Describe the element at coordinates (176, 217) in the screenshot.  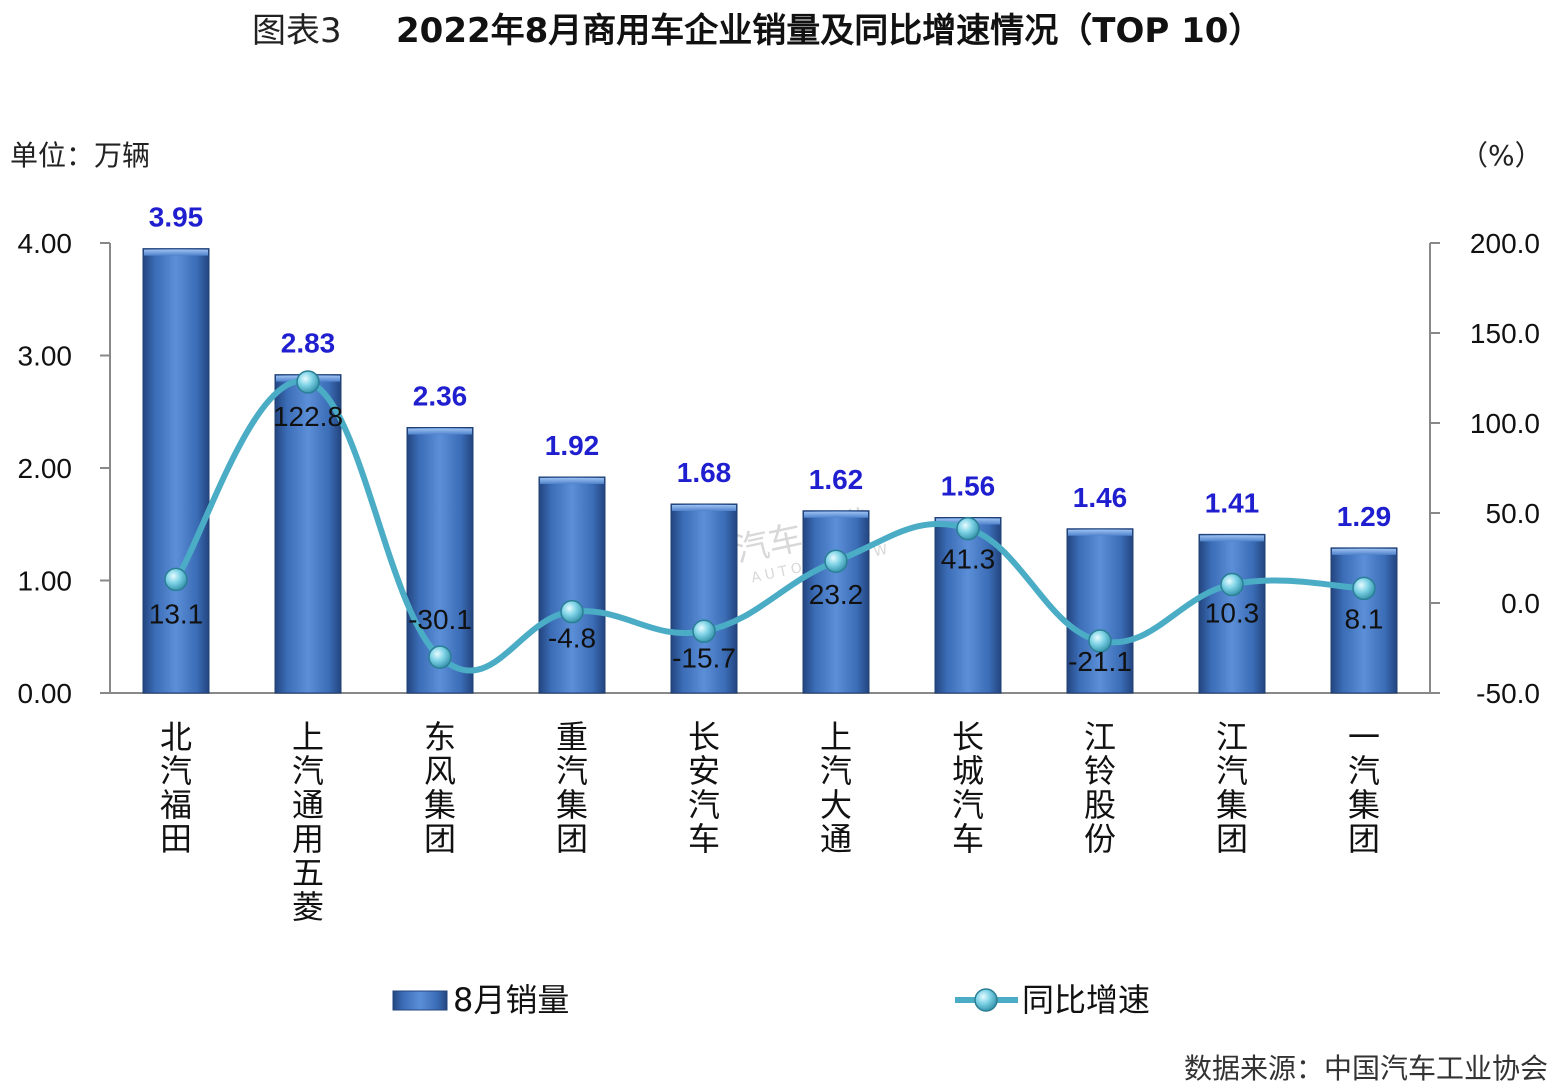
I see `bar-value-label: 3.95` at that location.